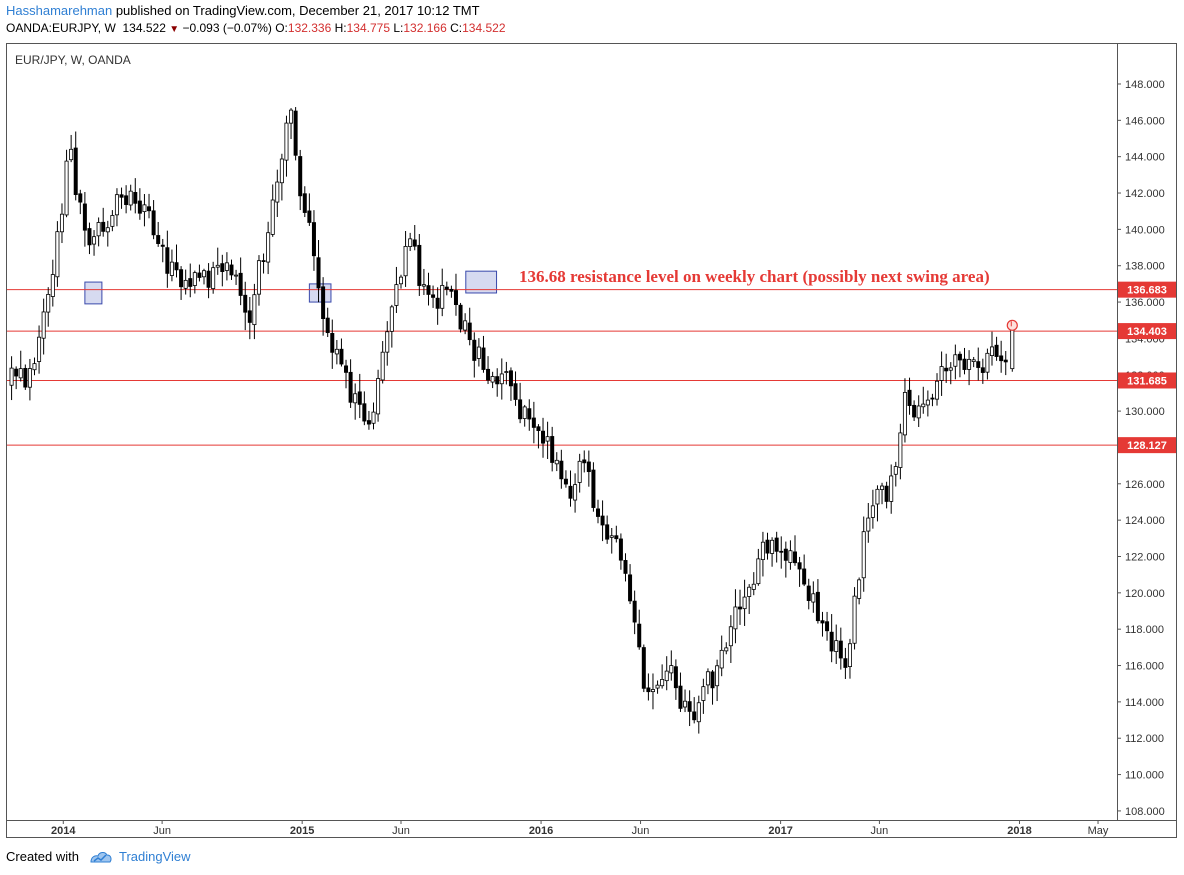 The height and width of the screenshot is (875, 1184). I want to click on level-label: 136.683, so click(1147, 291).